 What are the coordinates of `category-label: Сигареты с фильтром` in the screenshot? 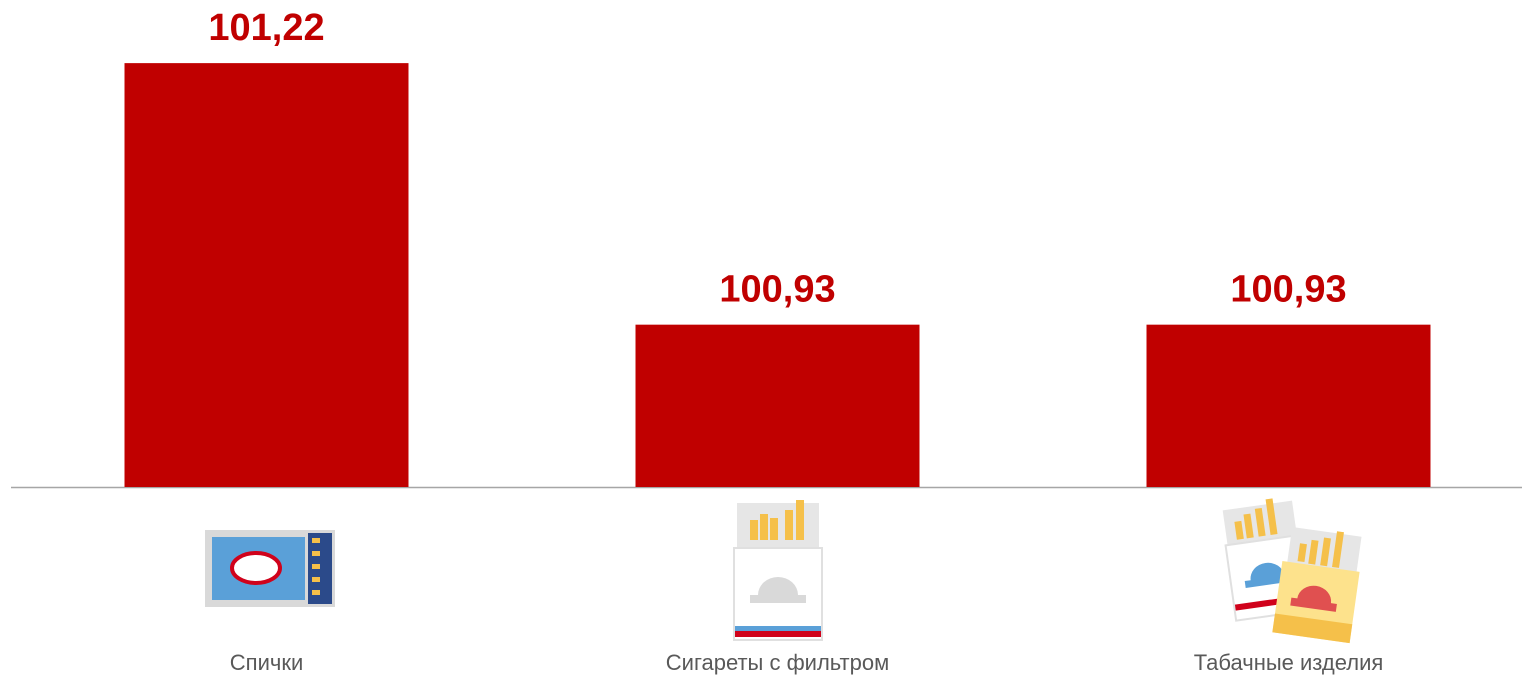 It's located at (777, 662).